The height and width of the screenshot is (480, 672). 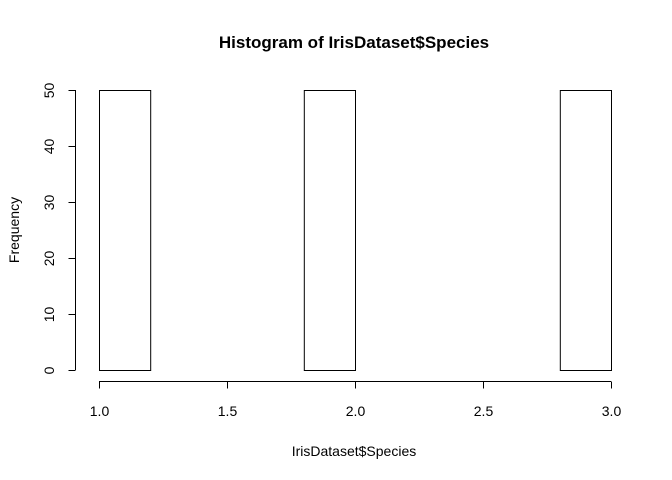 I want to click on y-tick-label-3: 30, so click(x=49, y=203).